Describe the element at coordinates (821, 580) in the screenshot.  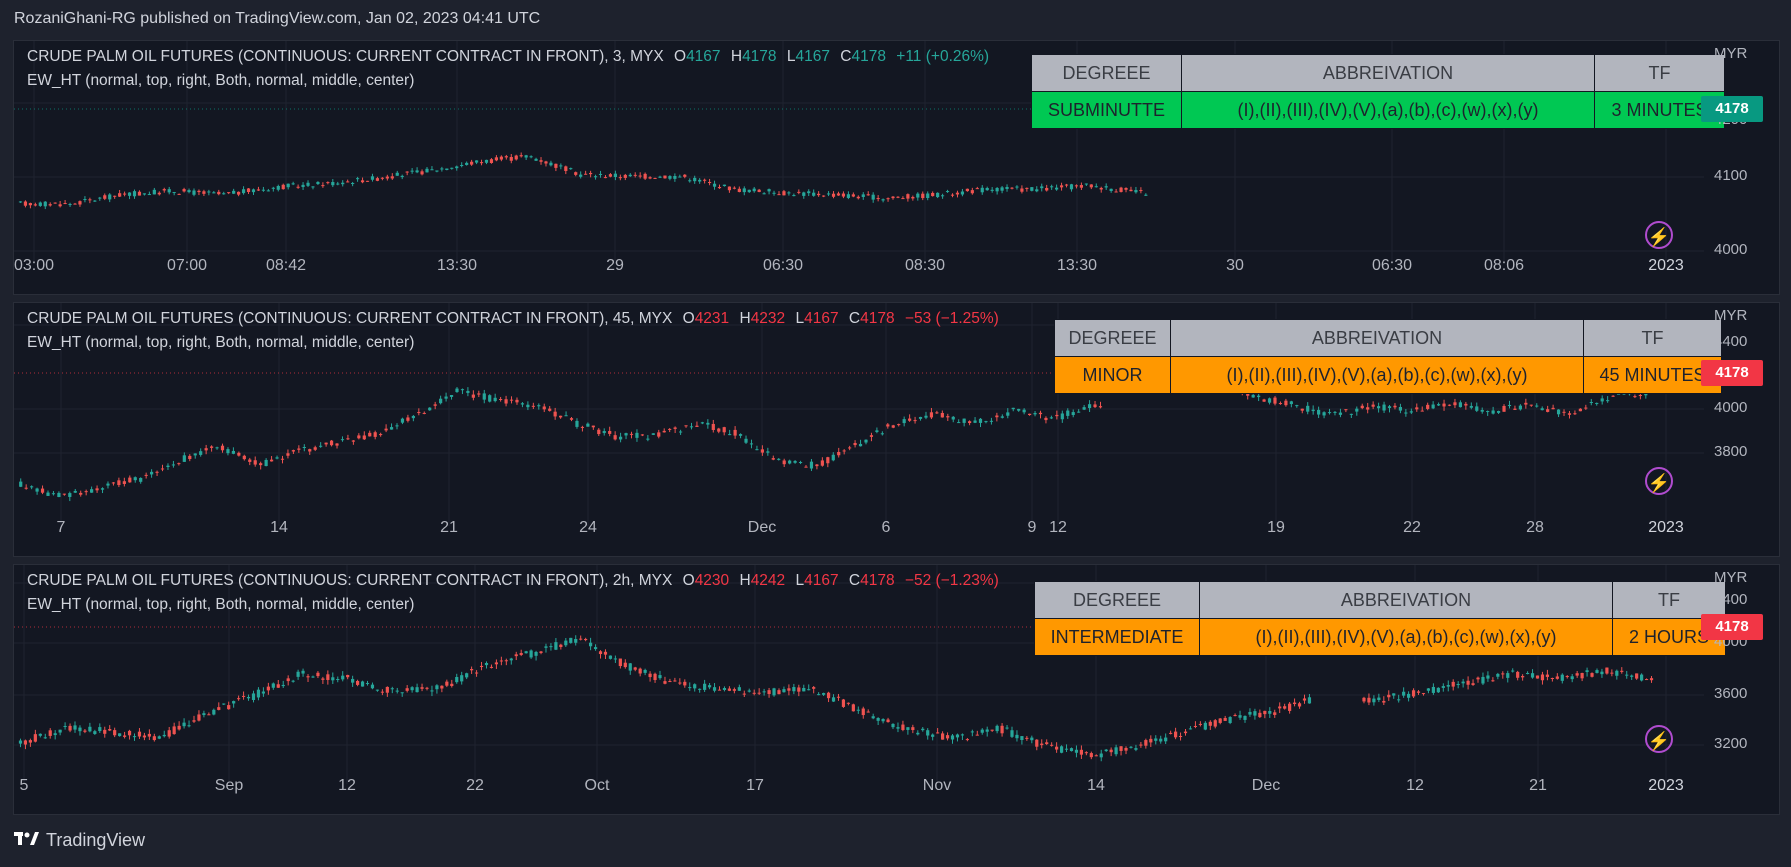
I see `ohlc-low: 4167` at that location.